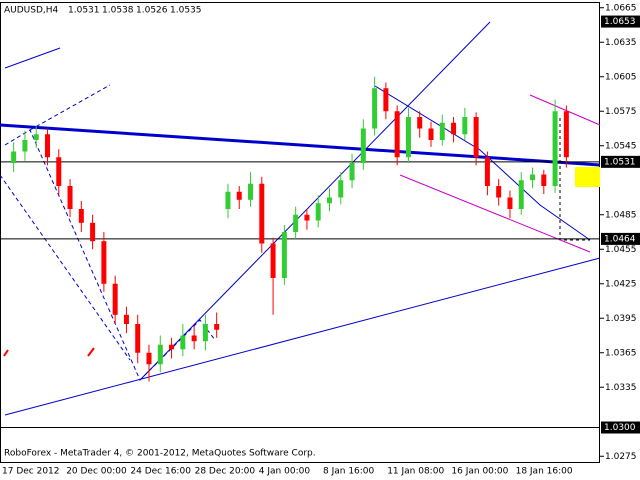 The image size is (640, 480). I want to click on level-label: 1.0300, so click(620, 428).